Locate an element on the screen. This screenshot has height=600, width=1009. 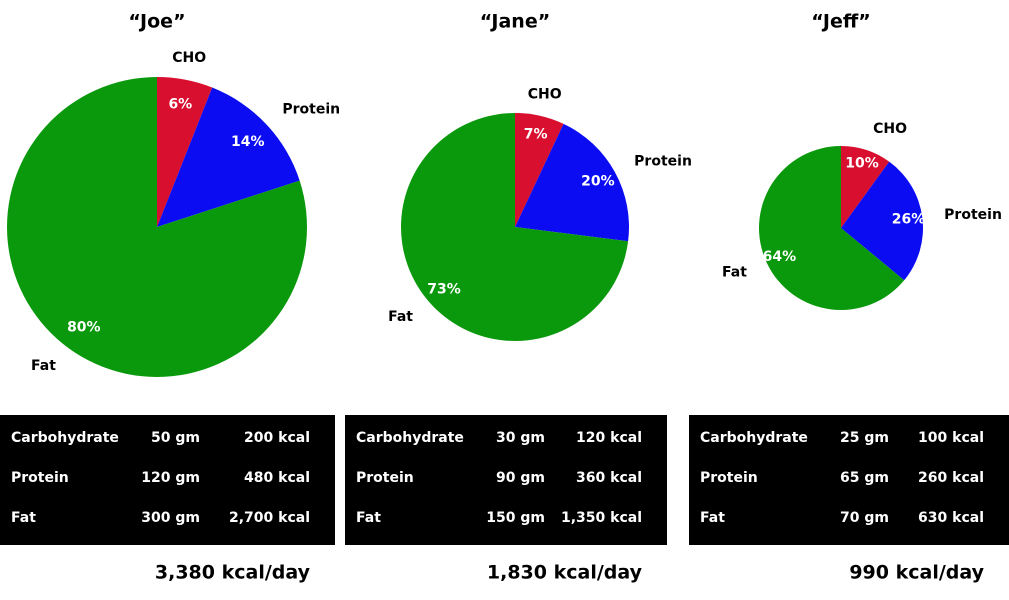
table-cell: 120 kcal is located at coordinates (609, 438).